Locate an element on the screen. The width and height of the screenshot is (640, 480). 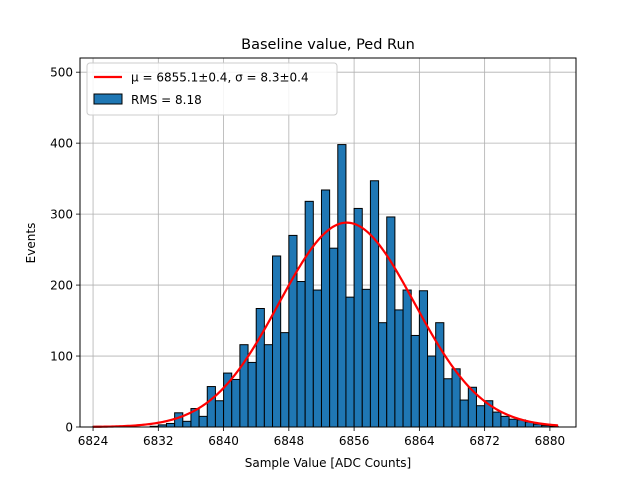
y-tick-label: 100 is located at coordinates (61, 357).